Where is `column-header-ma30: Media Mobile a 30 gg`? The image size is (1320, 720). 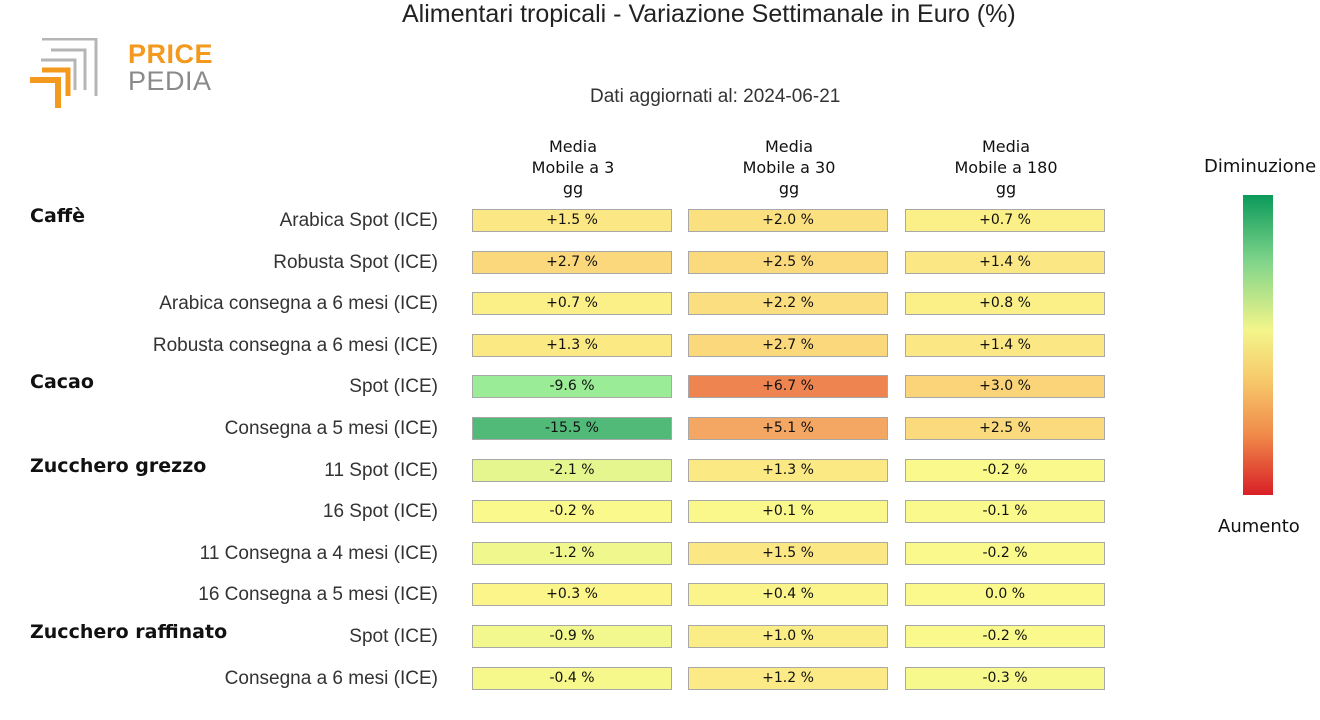 column-header-ma30: Media Mobile a 30 gg is located at coordinates (789, 167).